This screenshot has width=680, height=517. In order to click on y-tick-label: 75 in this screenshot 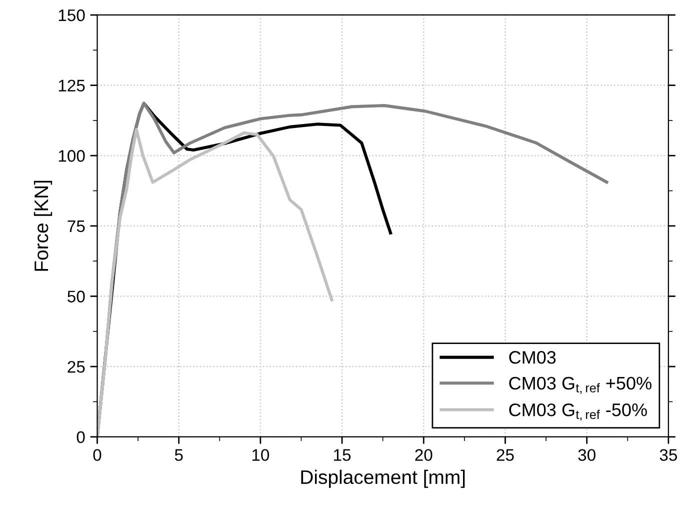, I will do `click(76, 226)`.